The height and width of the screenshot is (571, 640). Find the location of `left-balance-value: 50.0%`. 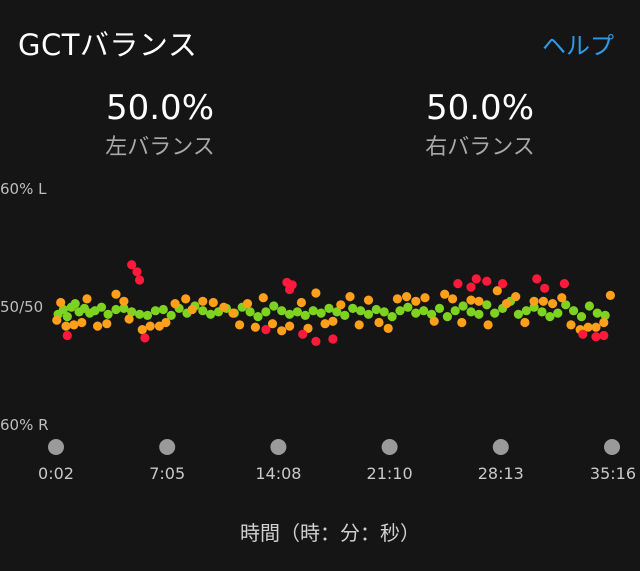

left-balance-value: 50.0% is located at coordinates (159, 108).